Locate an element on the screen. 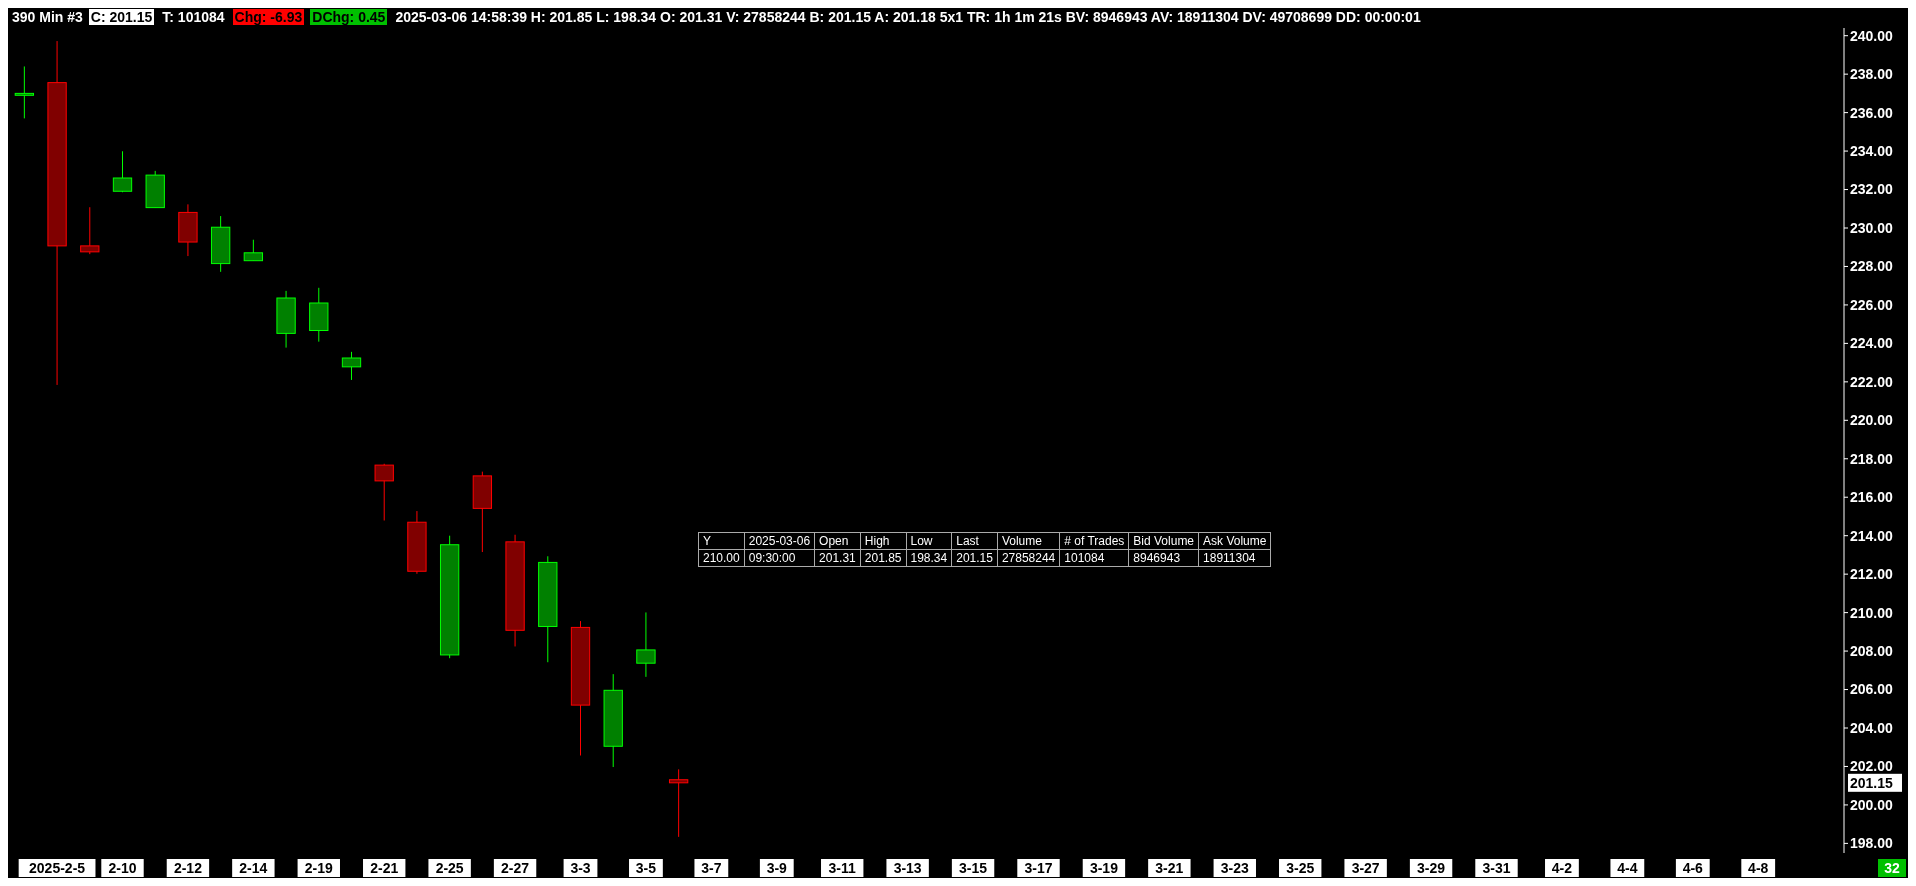 Image resolution: width=1916 pixels, height=886 pixels. y-tick-label: 214.00 is located at coordinates (1872, 535).